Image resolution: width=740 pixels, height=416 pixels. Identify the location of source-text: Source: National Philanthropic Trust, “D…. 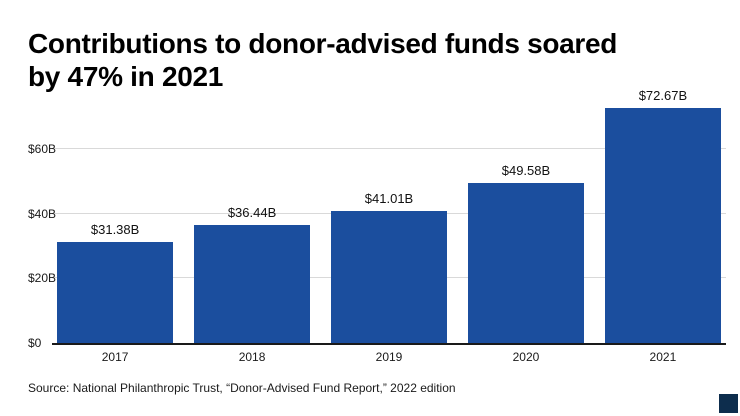
(242, 388).